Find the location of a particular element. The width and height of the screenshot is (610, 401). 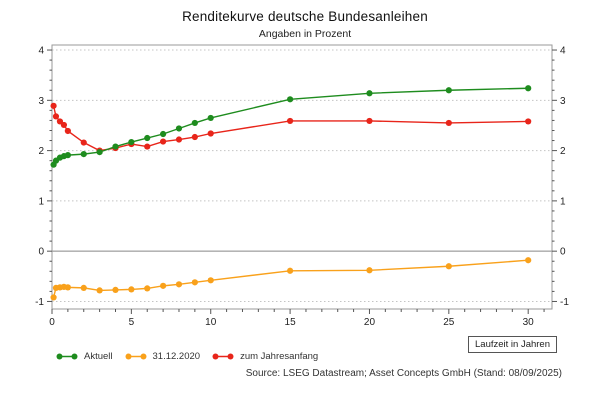

x-axis-label-box: Laufzeit in Jahren is located at coordinates (512, 344).